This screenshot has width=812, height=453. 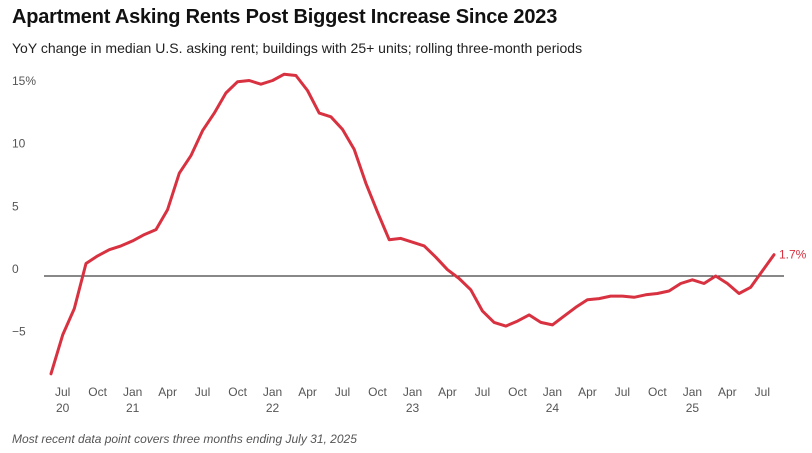 I want to click on x-tick-year-label: 24, so click(x=553, y=408).